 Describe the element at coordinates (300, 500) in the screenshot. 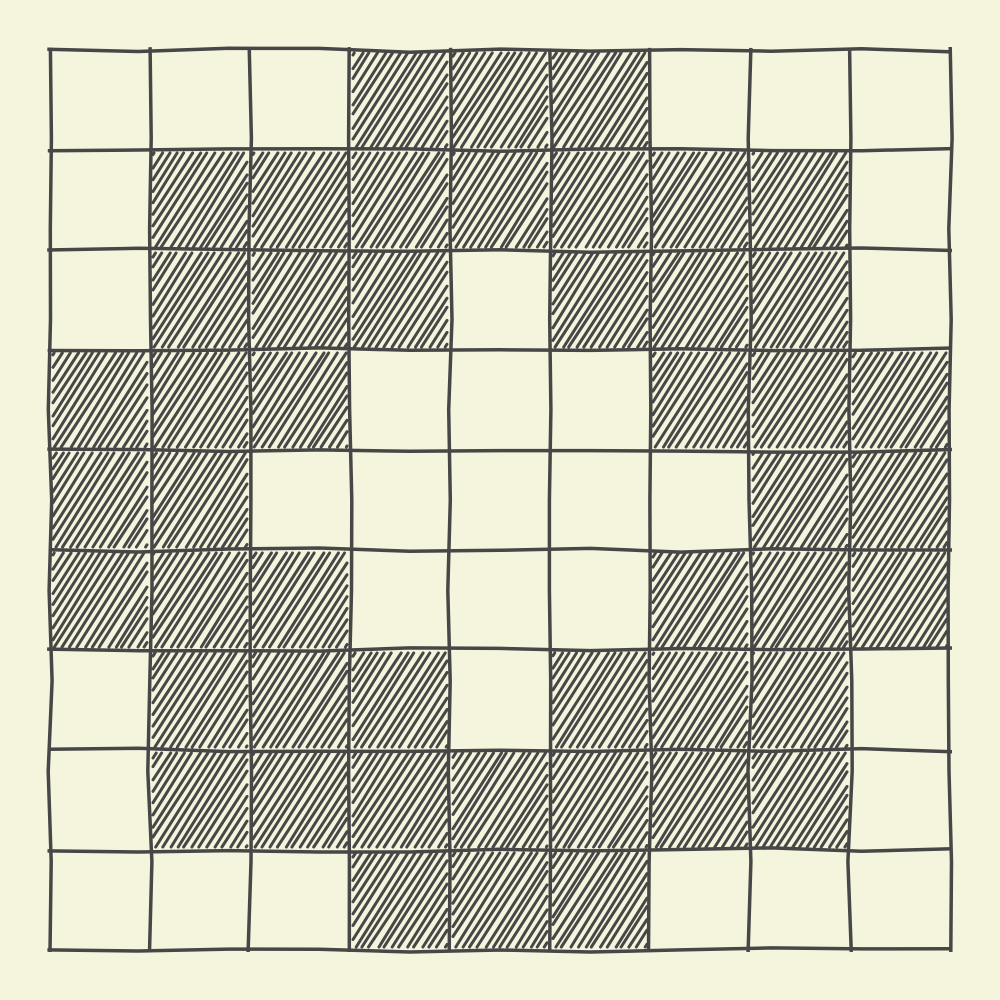

I see `empty-cell-r4-c2` at that location.